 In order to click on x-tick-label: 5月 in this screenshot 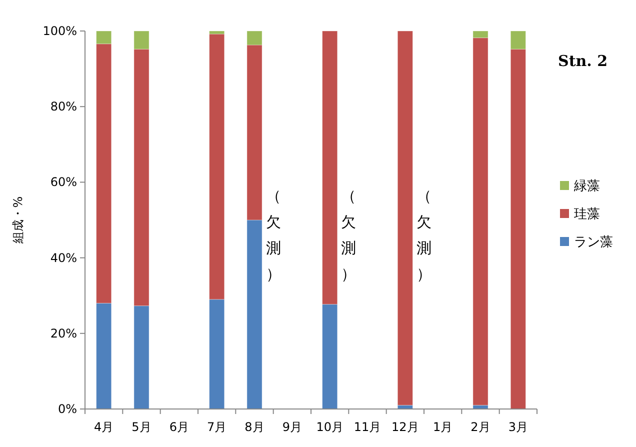, I will do `click(142, 427)`.